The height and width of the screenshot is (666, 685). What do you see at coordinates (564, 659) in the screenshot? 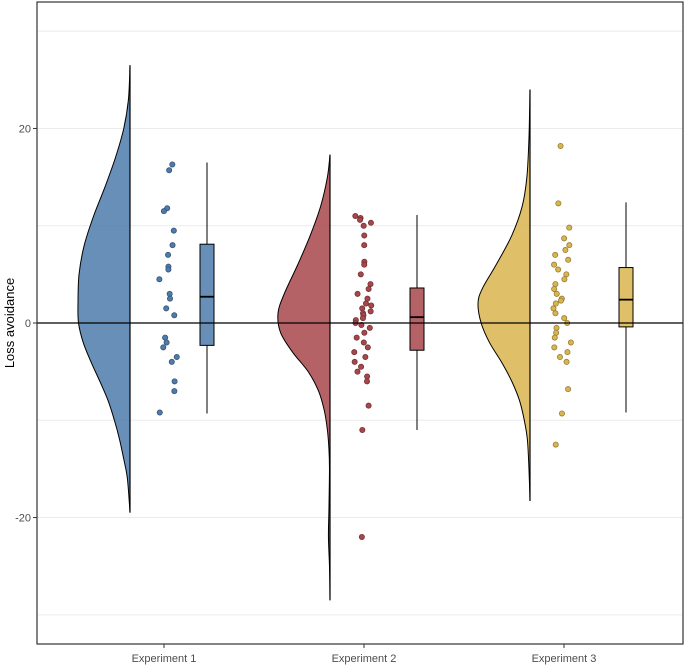
I see `x-tick-label: Experiment 3` at bounding box center [564, 659].